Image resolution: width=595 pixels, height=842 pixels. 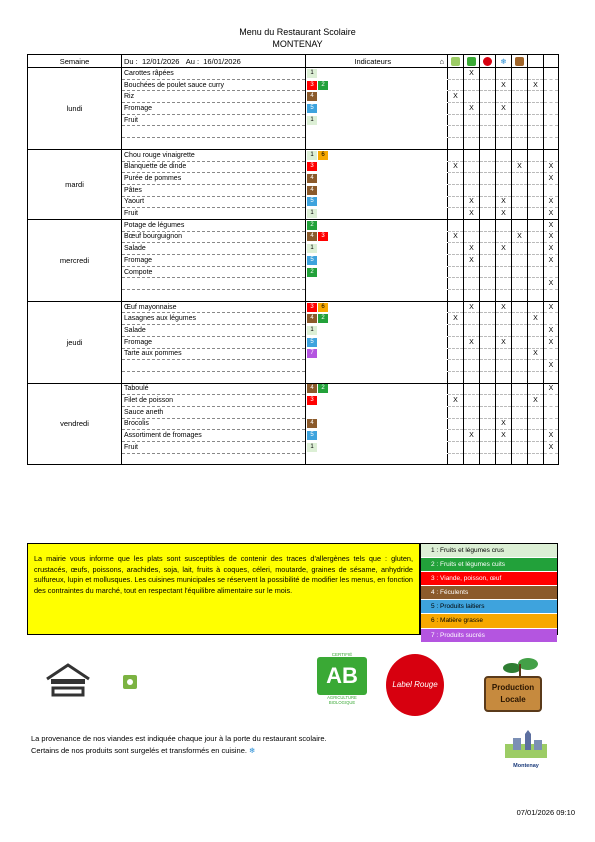 What do you see at coordinates (293, 97) in the screenshot?
I see `table-row: Riz 4 X` at bounding box center [293, 97].